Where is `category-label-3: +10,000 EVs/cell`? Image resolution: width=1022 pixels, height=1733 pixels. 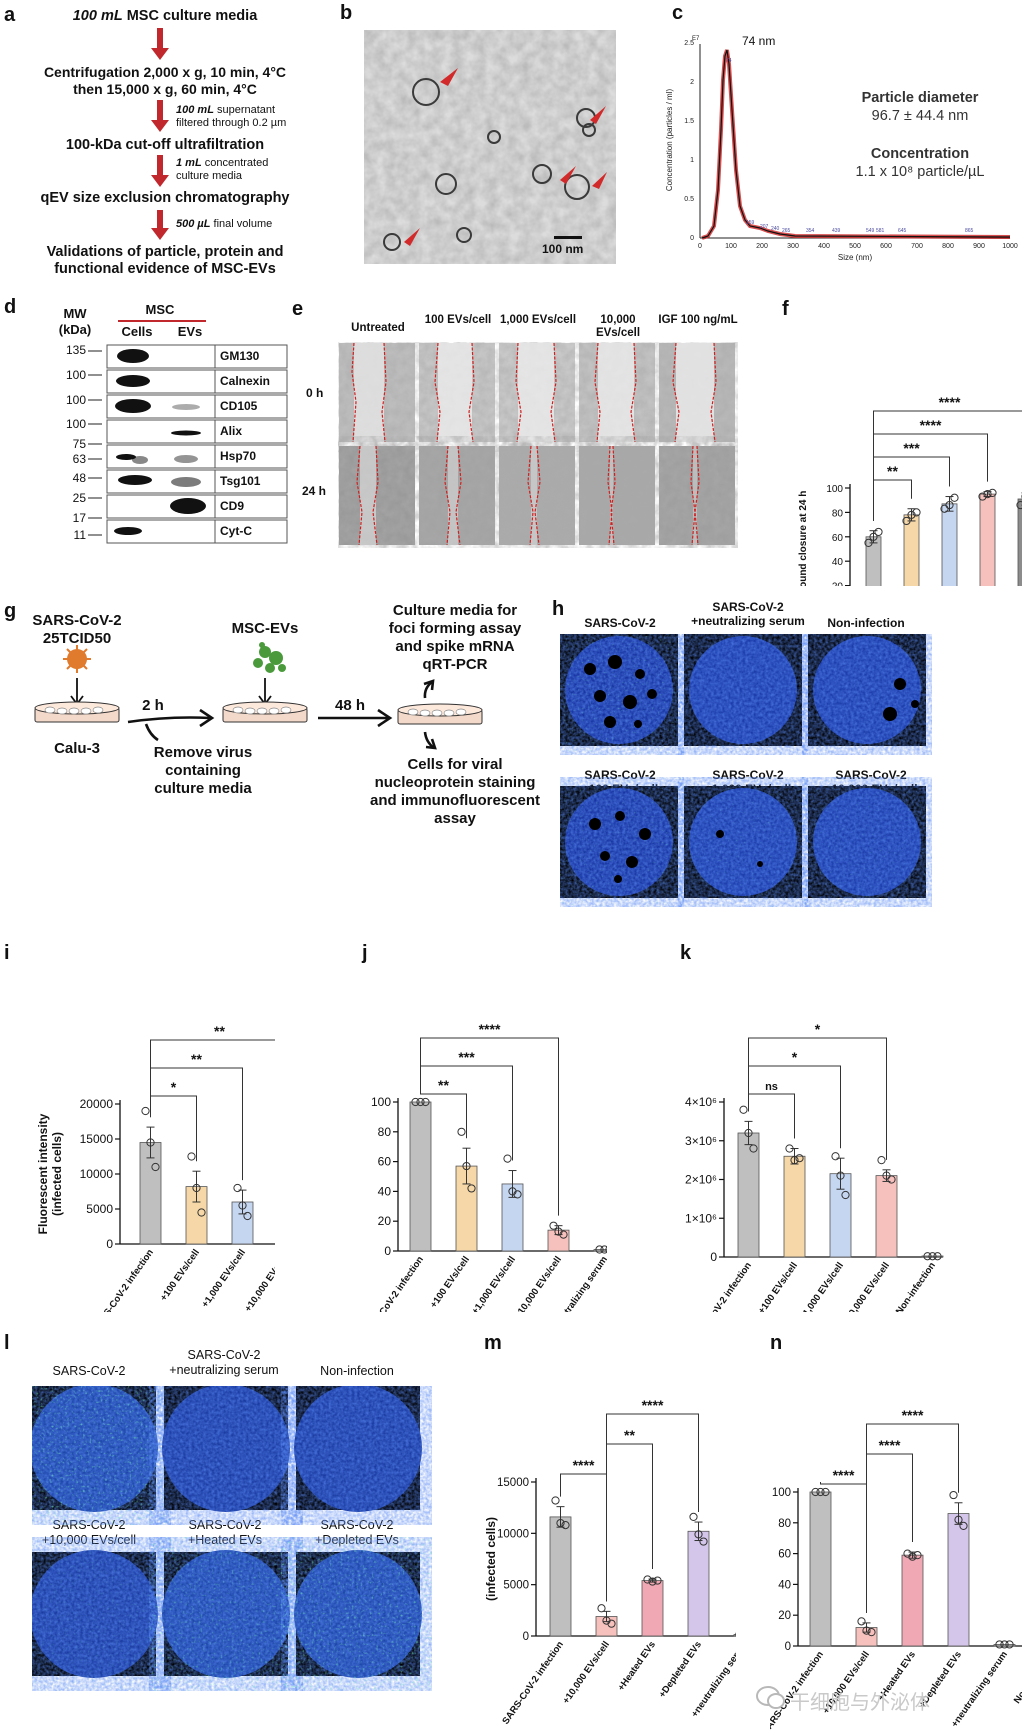 category-label-3: +10,000 EVs/cell is located at coordinates (866, 1286).